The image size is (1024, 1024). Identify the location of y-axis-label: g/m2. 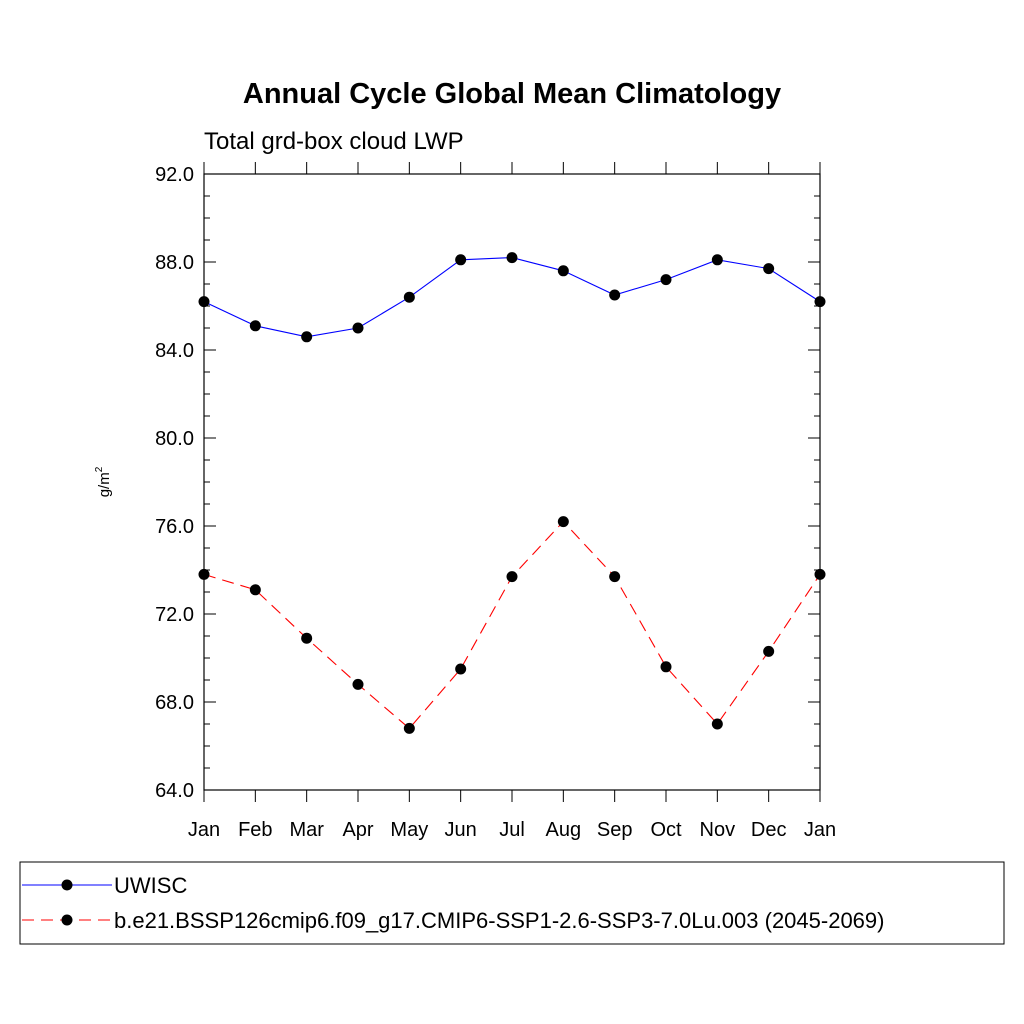
(103, 481).